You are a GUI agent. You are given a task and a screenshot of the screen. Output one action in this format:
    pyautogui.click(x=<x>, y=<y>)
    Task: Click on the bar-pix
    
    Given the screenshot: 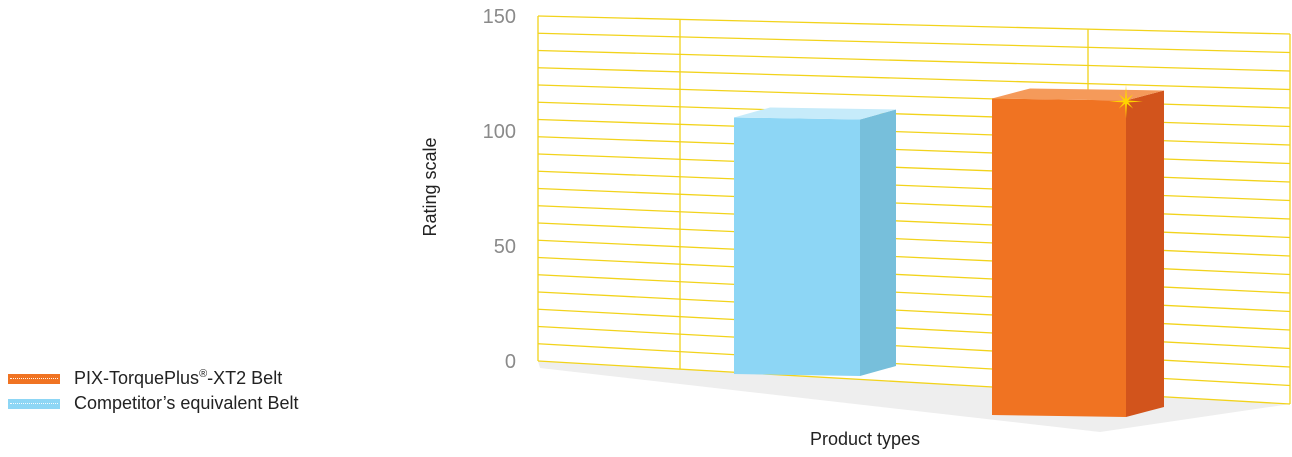 What is the action you would take?
    pyautogui.click(x=1078, y=251)
    